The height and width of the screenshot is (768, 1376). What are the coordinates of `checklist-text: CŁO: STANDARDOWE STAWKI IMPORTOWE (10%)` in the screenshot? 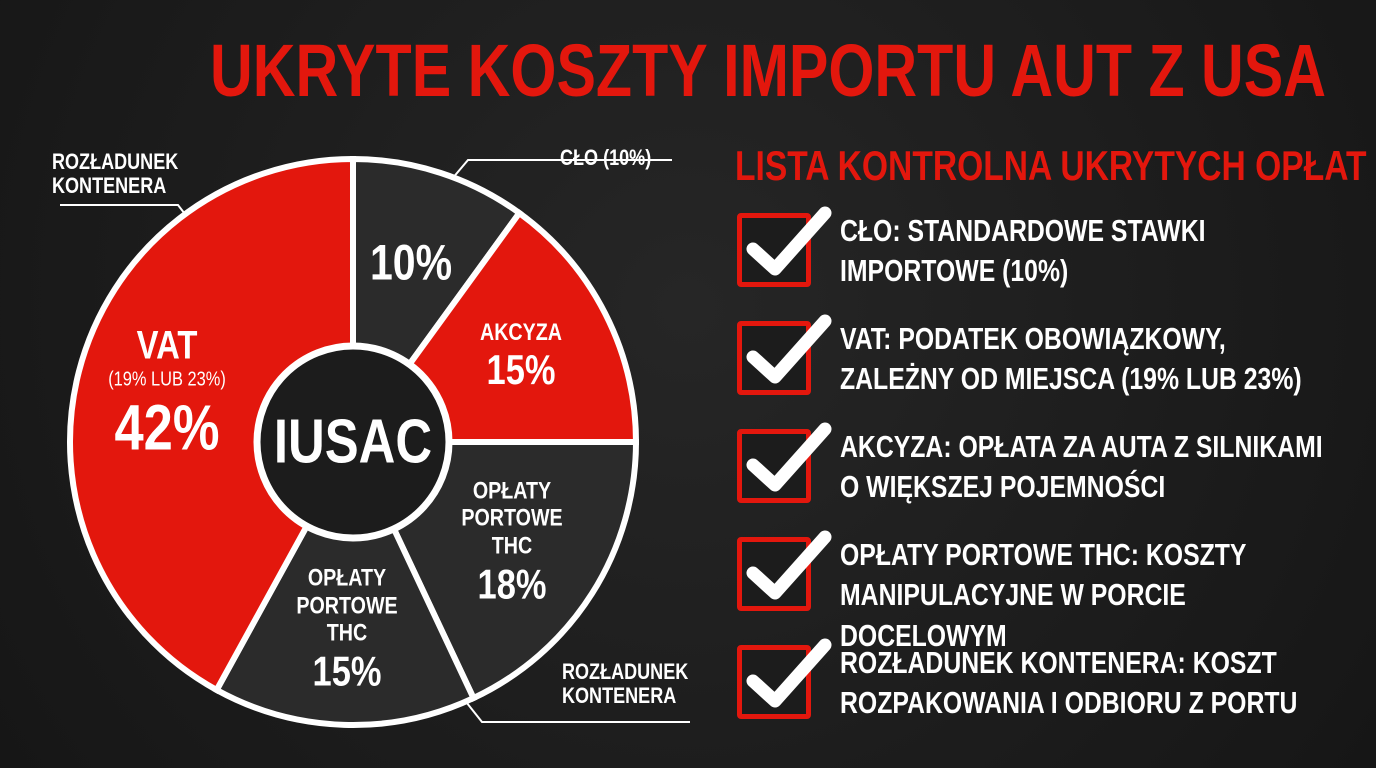 It's located at (1023, 251).